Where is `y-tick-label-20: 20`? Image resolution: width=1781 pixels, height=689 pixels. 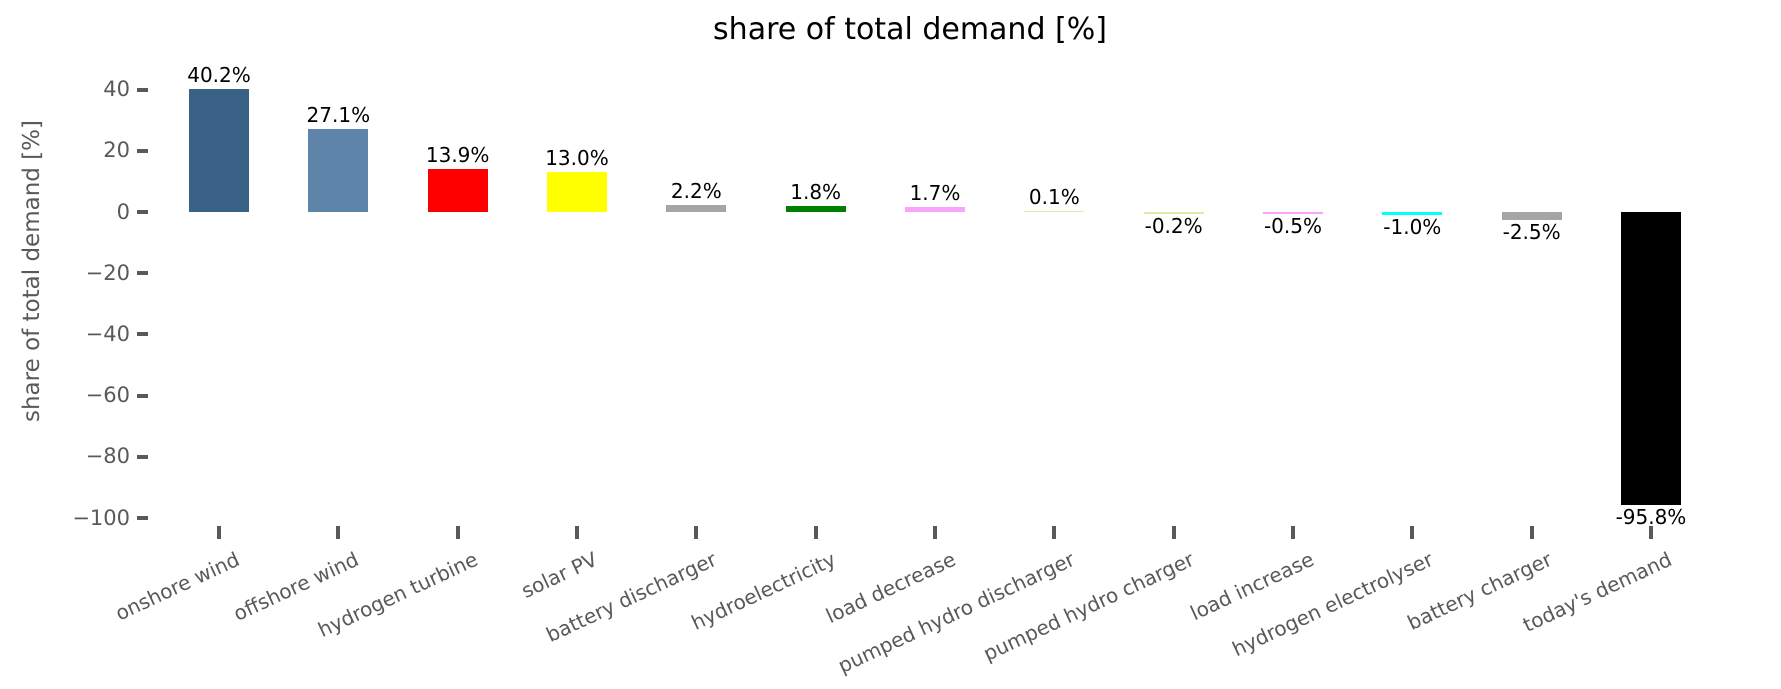 y-tick-label-20: 20 is located at coordinates (116, 150).